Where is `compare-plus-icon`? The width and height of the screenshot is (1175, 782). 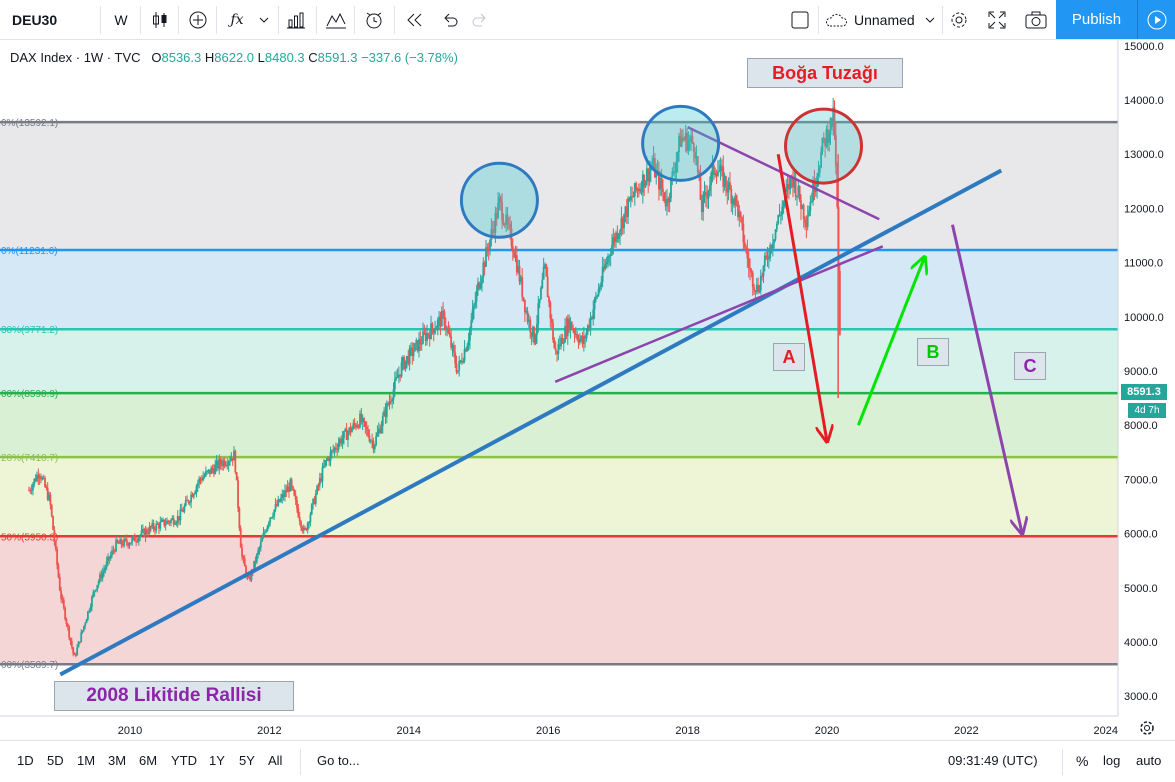 compare-plus-icon is located at coordinates (198, 20).